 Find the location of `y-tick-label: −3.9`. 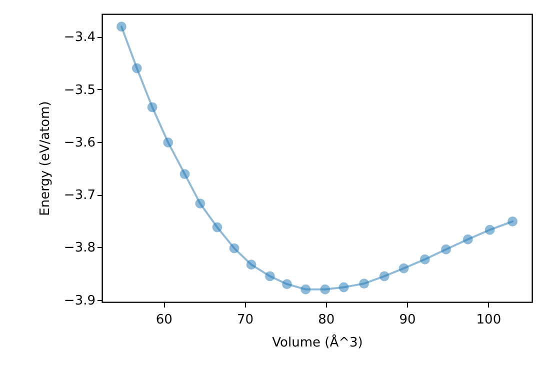

y-tick-label: −3.9 is located at coordinates (80, 300).